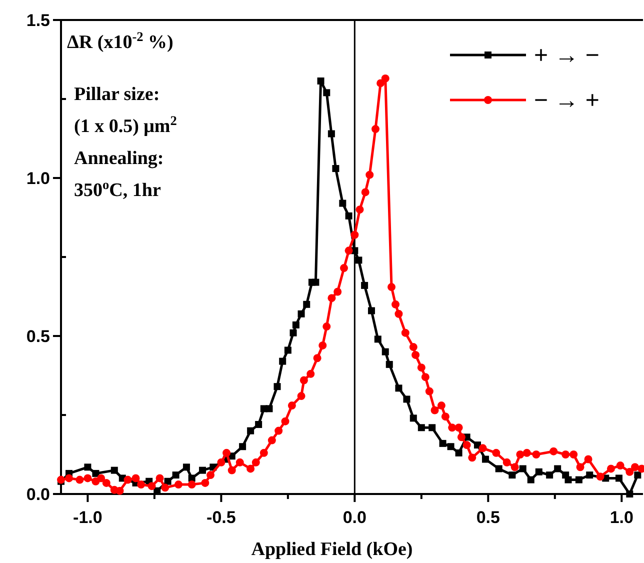 The height and width of the screenshot is (563, 644). Describe the element at coordinates (126, 124) in the screenshot. I see `annotation: (1 x 0.5) μm$^{2}$` at that location.